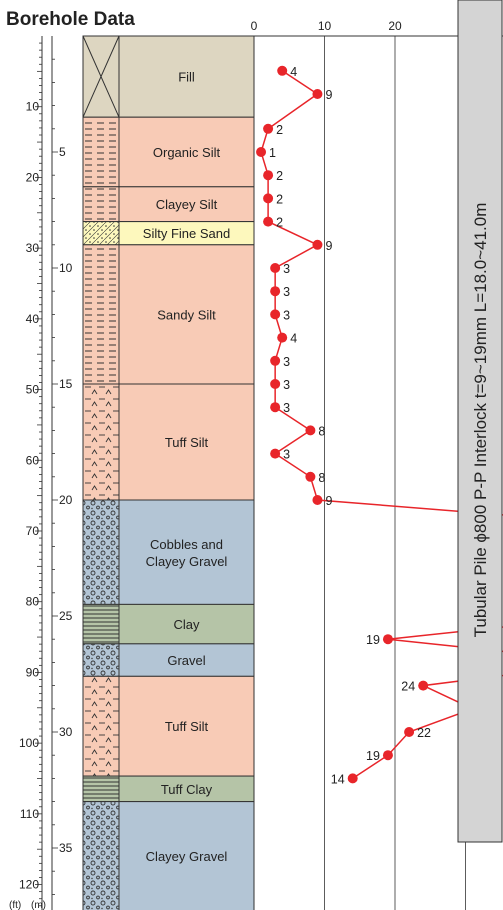 The height and width of the screenshot is (910, 503). I want to click on meter-depth-axis: 5 10 15 20 25 30 35, so click(62, 473).